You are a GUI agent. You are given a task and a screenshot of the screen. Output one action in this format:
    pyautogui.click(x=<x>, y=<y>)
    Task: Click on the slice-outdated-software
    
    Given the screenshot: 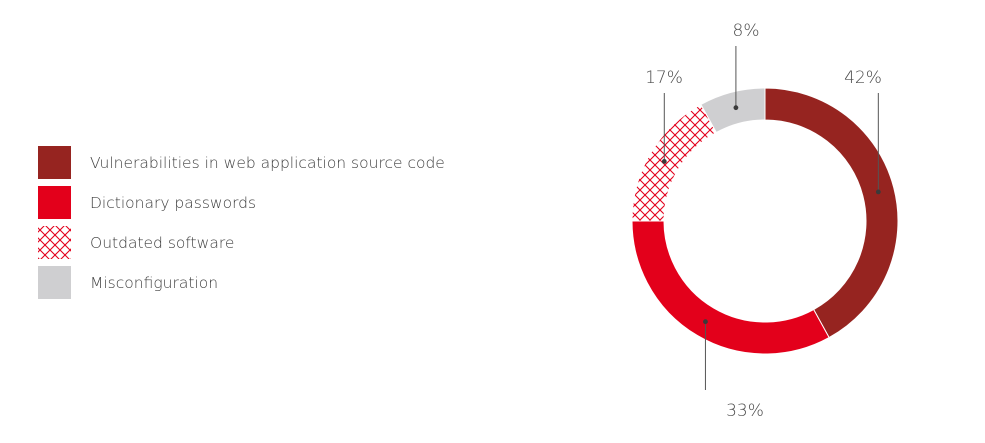 What is the action you would take?
    pyautogui.click(x=674, y=162)
    